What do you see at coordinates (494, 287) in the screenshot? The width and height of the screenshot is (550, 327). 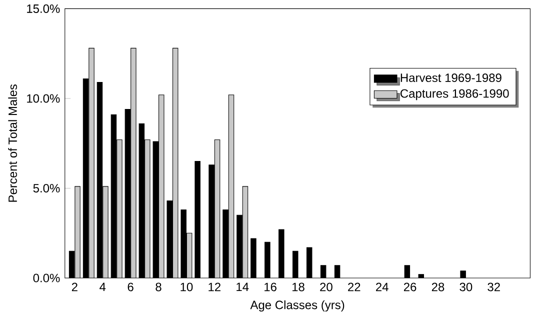 I see `x-tick-label: 32` at bounding box center [494, 287].